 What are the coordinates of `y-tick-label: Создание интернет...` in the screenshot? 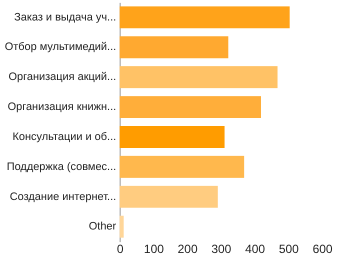 It's located at (63, 196).